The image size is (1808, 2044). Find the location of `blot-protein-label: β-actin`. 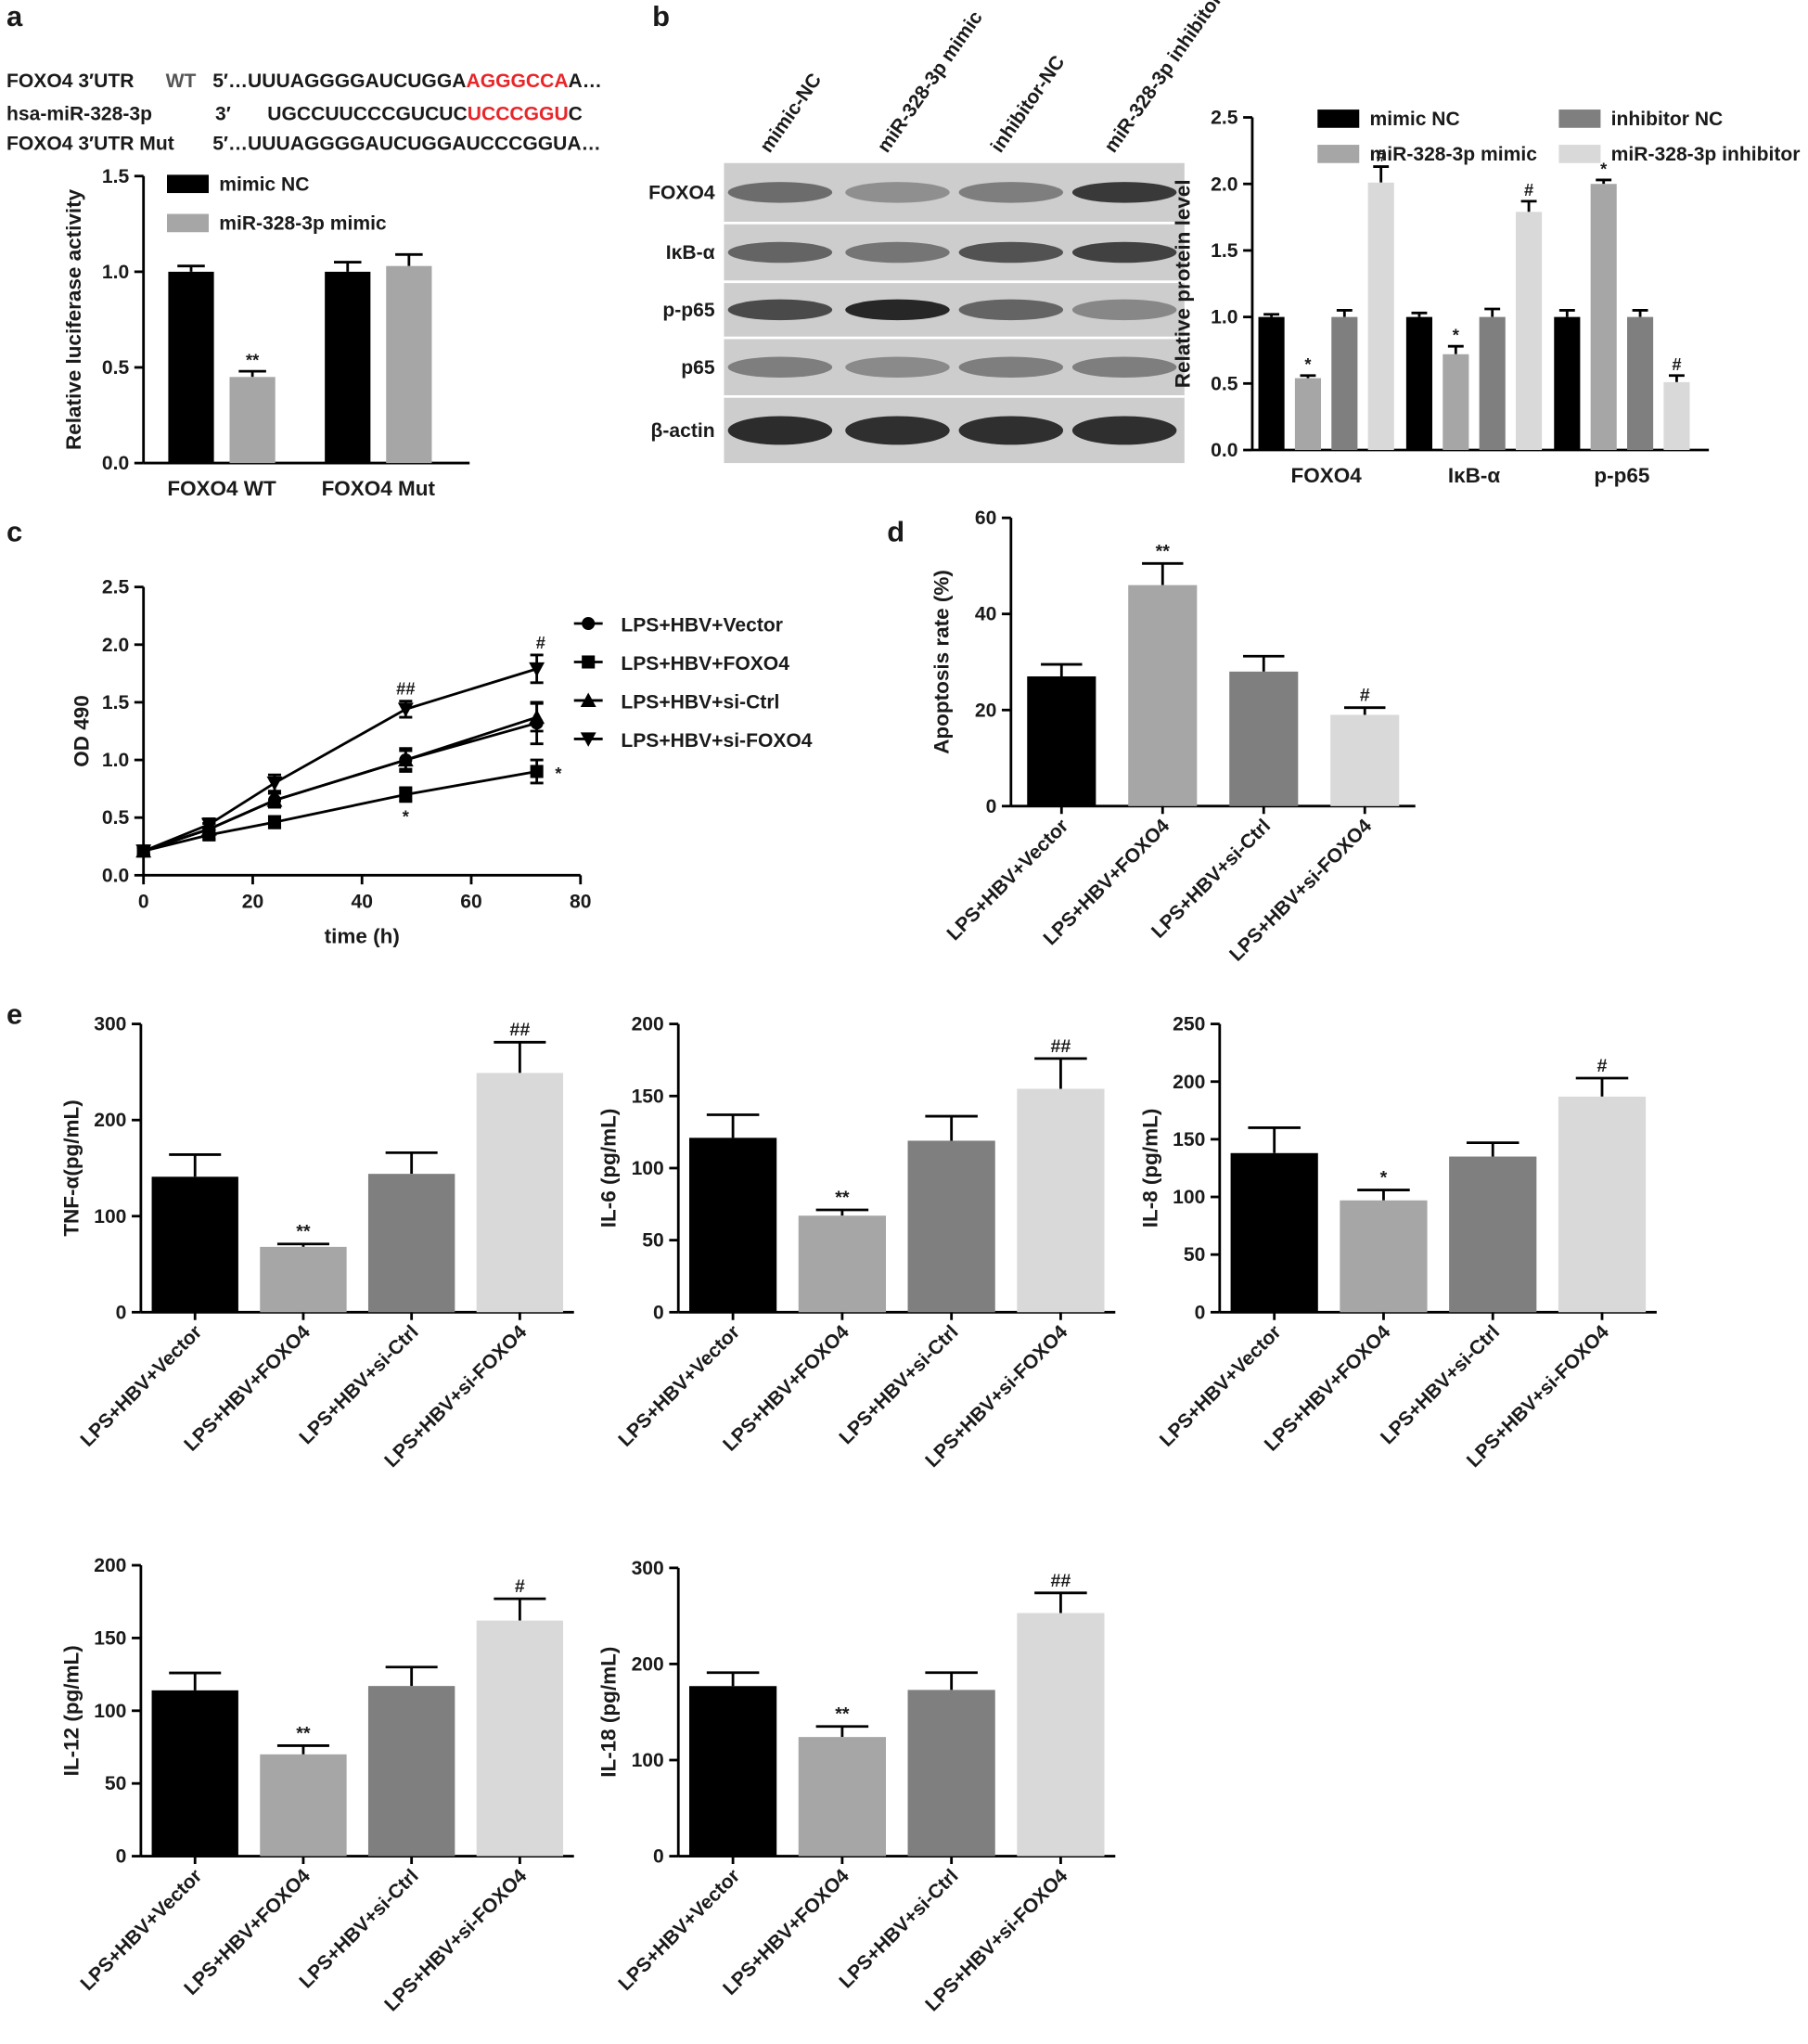

blot-protein-label: β-actin is located at coordinates (682, 431).